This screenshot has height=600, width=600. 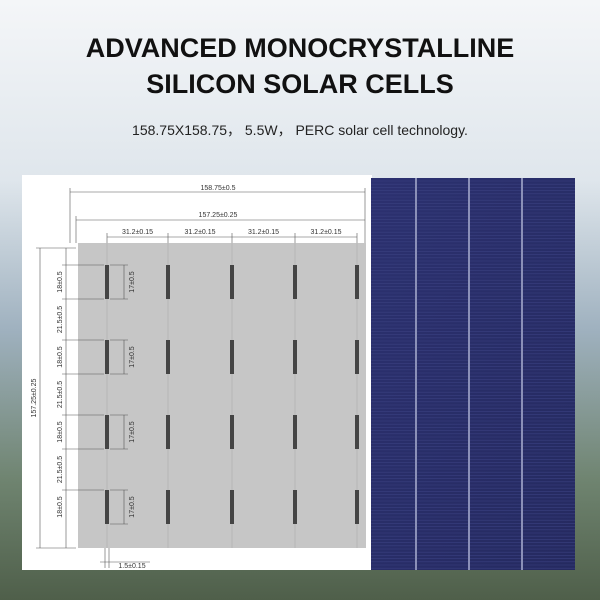 What do you see at coordinates (131, 566) in the screenshot?
I see `dimension-label: 1.5±0.15` at bounding box center [131, 566].